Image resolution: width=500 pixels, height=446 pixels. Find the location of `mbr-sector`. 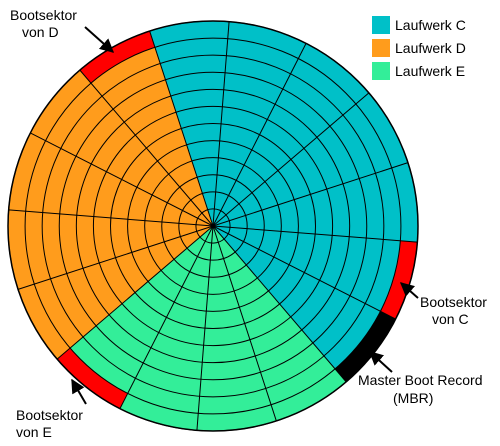

mbr-sector is located at coordinates (365, 346).